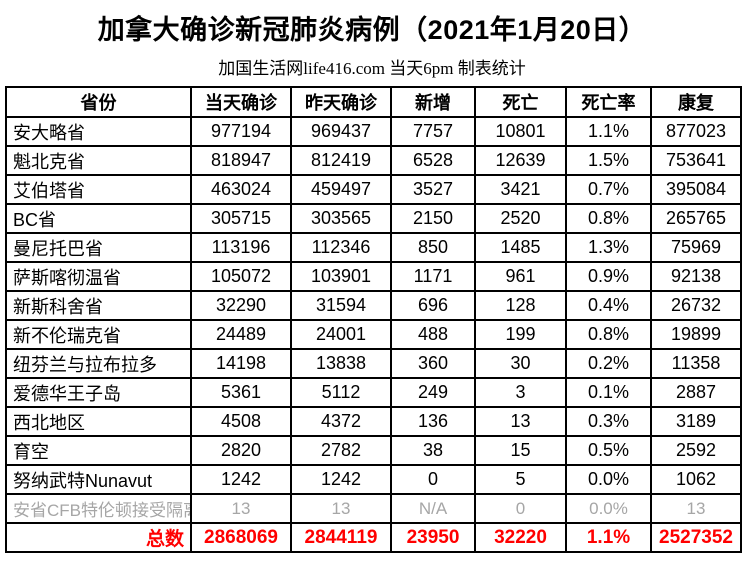 This screenshot has height=585, width=744. What do you see at coordinates (241, 247) in the screenshot?
I see `today-confirmed-cell: 113196` at bounding box center [241, 247].